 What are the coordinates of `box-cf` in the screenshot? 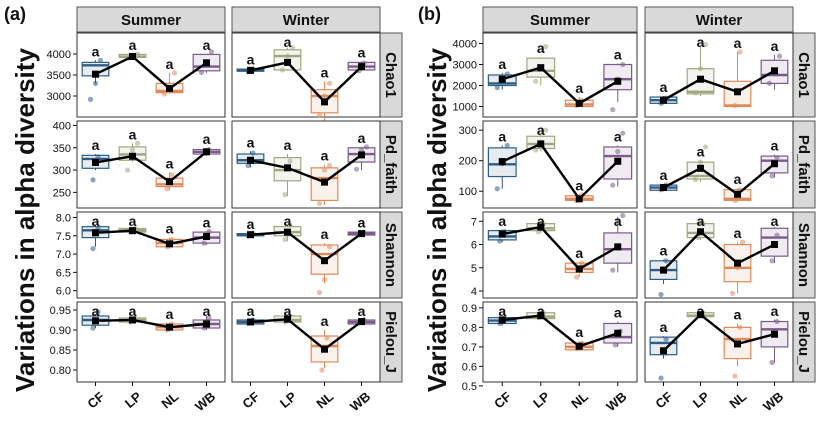 It's located at (663, 346).